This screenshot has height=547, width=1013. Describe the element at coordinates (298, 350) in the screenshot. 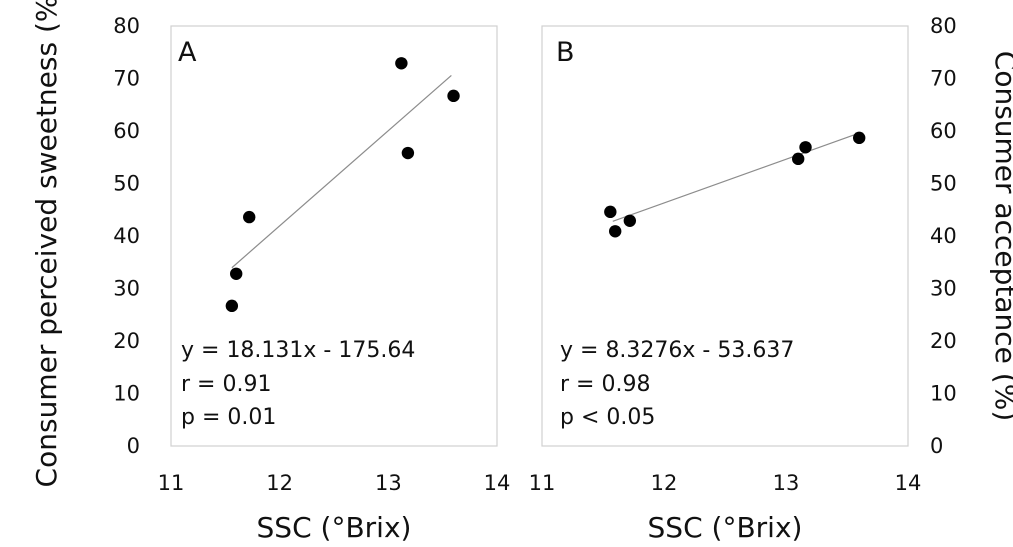

I see `regression-equation: y = 18.131x - 175.64` at that location.